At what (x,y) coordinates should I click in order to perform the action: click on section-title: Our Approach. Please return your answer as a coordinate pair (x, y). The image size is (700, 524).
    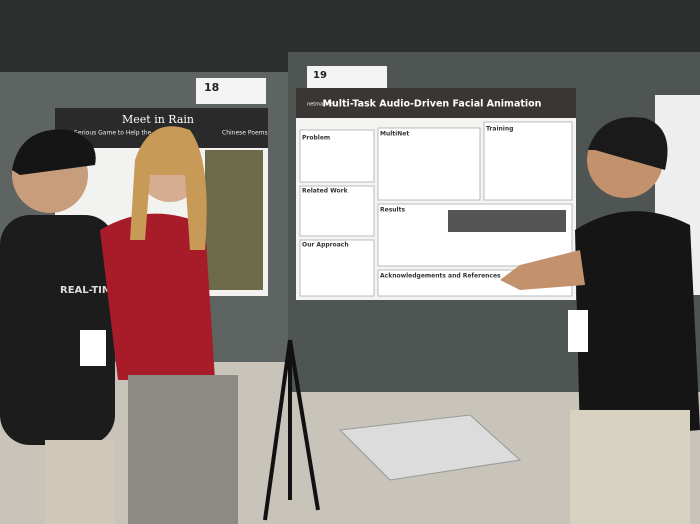
    Looking at the image, I should click on (325, 245).